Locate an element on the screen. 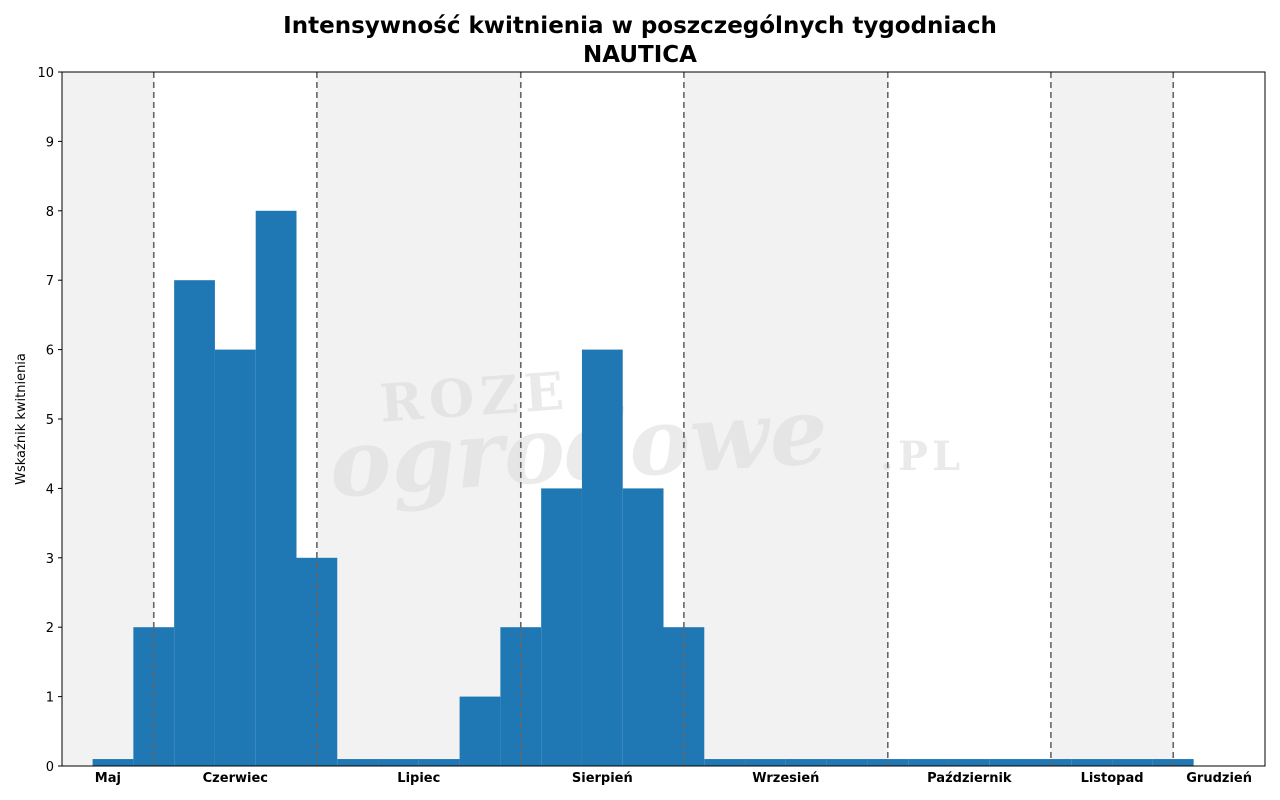  y-tick-label: 5 is located at coordinates (50, 420).